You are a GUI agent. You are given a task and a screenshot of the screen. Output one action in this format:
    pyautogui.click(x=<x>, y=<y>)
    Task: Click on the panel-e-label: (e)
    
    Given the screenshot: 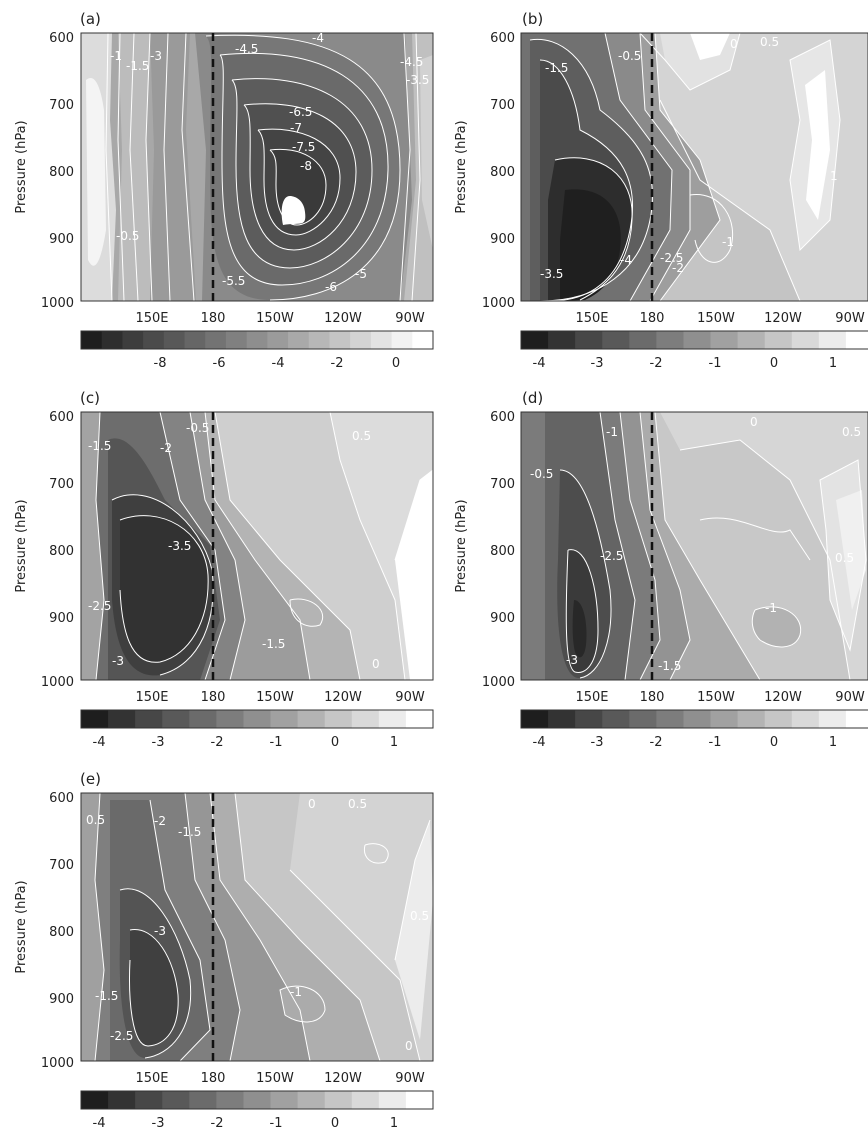 What is the action you would take?
    pyautogui.click(x=90, y=779)
    